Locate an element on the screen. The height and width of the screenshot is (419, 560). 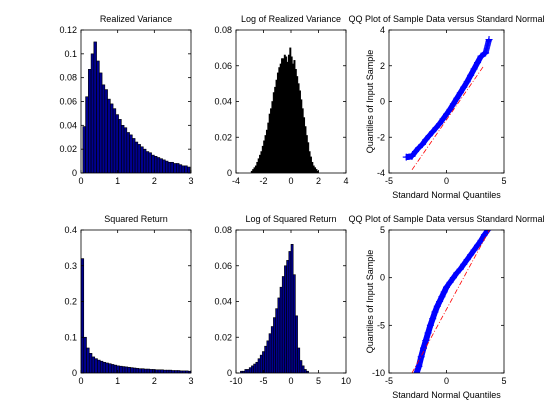
y-tick-label: -5 is located at coordinates (381, 325).